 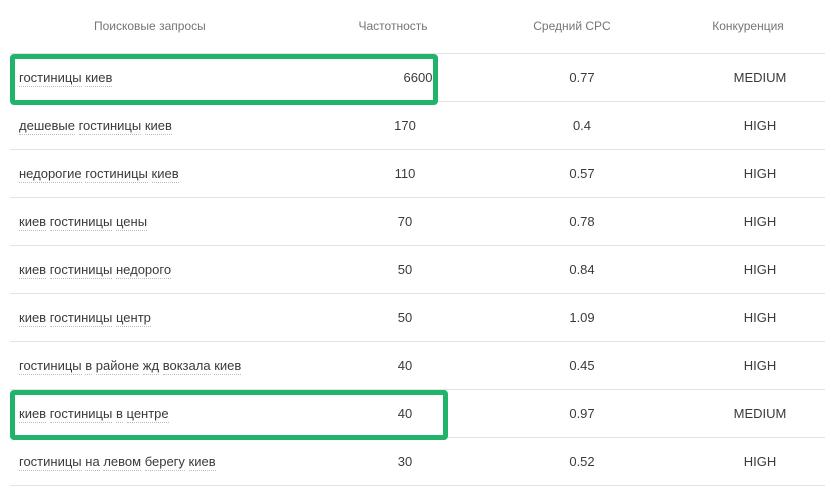 I want to click on table-row: гостиницы на левом берегу киев 30 0.52 HIGH, so click(x=417, y=462).